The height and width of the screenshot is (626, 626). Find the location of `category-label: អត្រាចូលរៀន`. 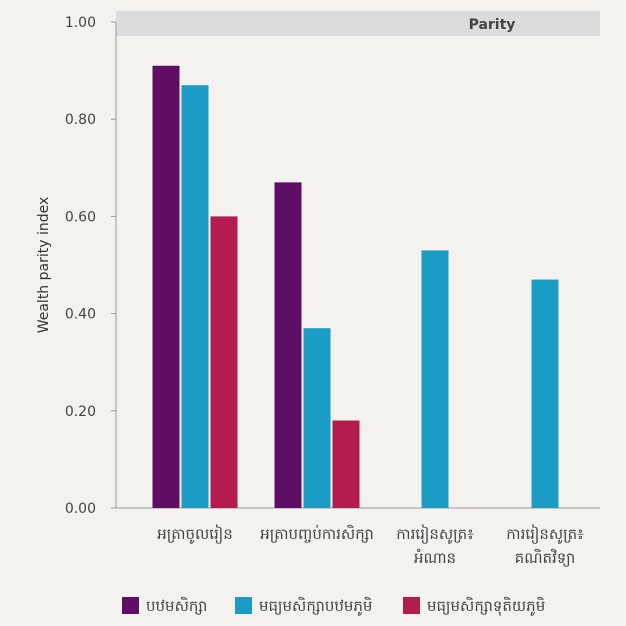

category-label: អត្រាចូលរៀន is located at coordinates (195, 534).